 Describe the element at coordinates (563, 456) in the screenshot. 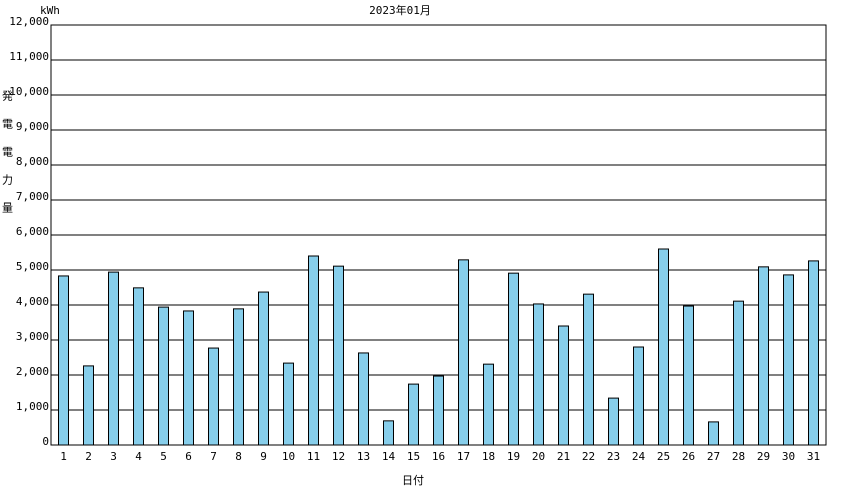

I see `x-tick-label: 21` at that location.